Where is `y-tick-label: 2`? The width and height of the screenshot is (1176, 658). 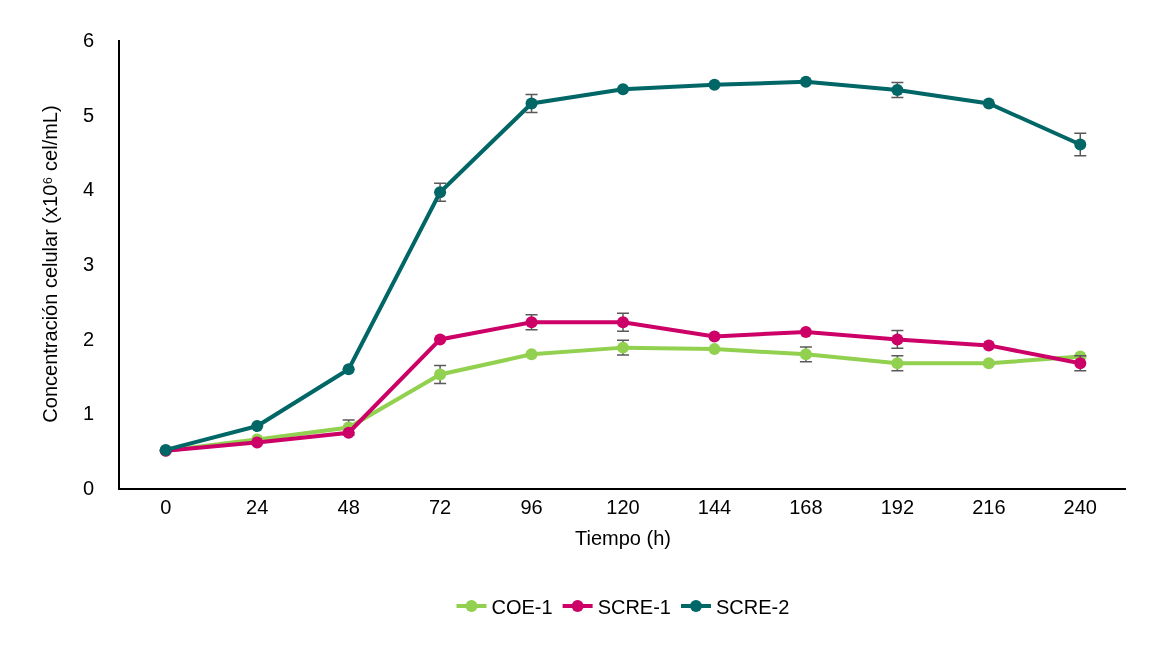
y-tick-label: 2 is located at coordinates (88, 338).